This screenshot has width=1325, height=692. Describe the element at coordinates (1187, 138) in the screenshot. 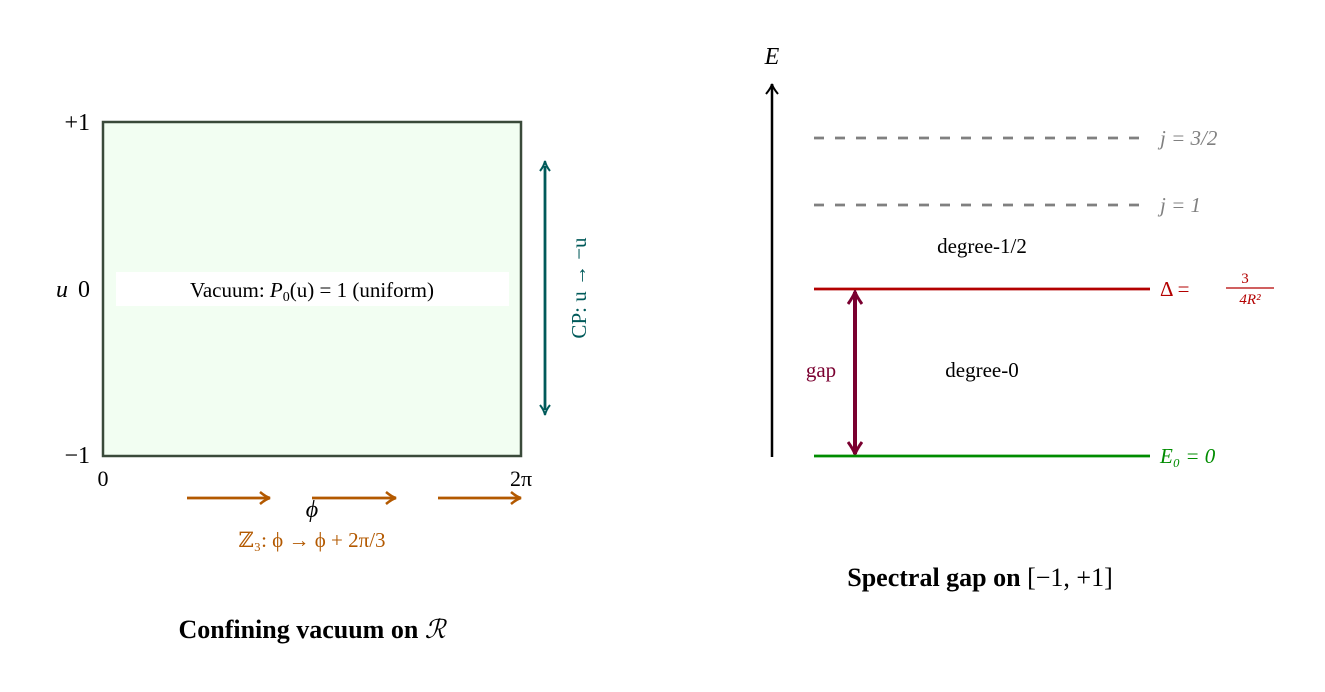

I see `level-j-3-2-label: j = 3/2` at that location.